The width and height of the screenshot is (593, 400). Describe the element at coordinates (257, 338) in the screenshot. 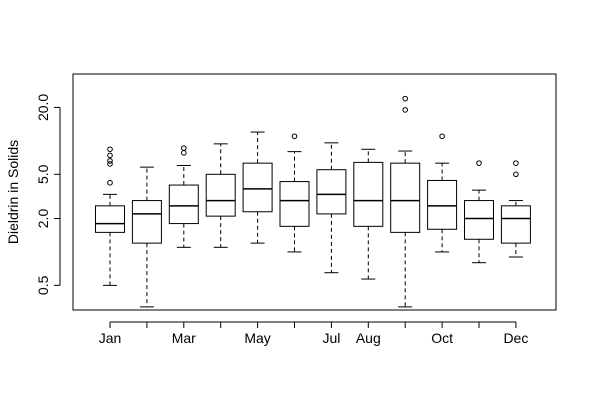

I see `x-tick-label: May` at that location.